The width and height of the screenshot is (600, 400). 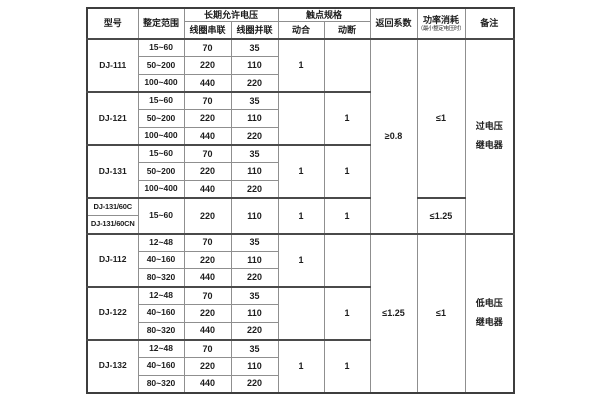 I want to click on model-cell: DJ-122, so click(x=112, y=313).